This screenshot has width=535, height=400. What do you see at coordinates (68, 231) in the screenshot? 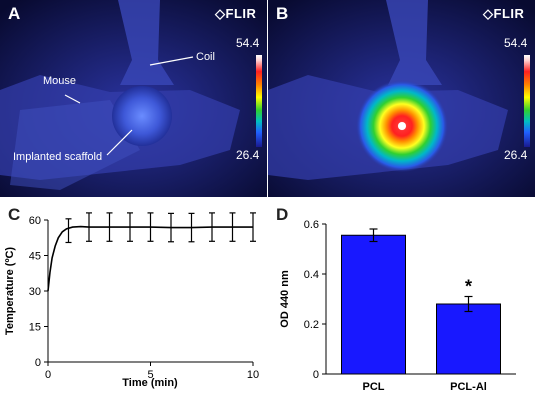
I see `error-bar` at bounding box center [68, 231].